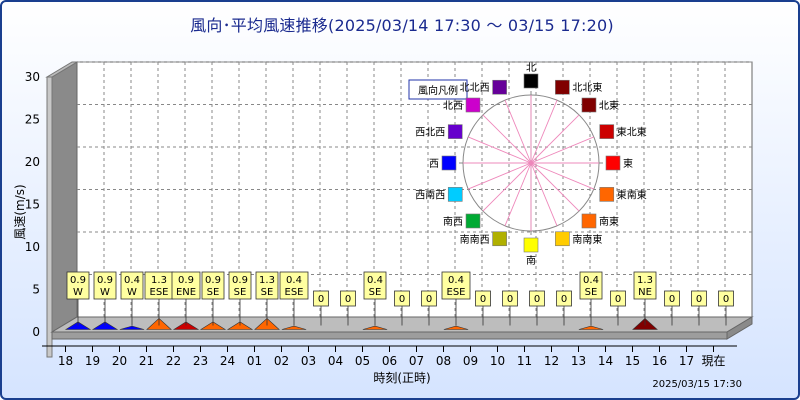  I want to click on legend-direction-label: 北東, so click(609, 105).